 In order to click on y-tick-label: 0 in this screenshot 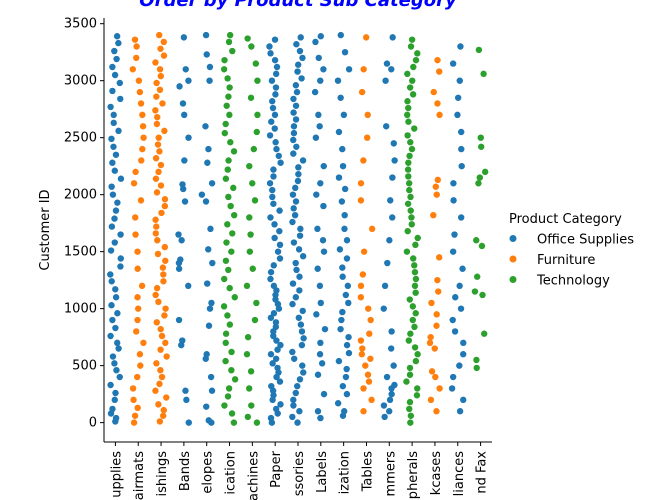, I will do `click(93, 423)`.